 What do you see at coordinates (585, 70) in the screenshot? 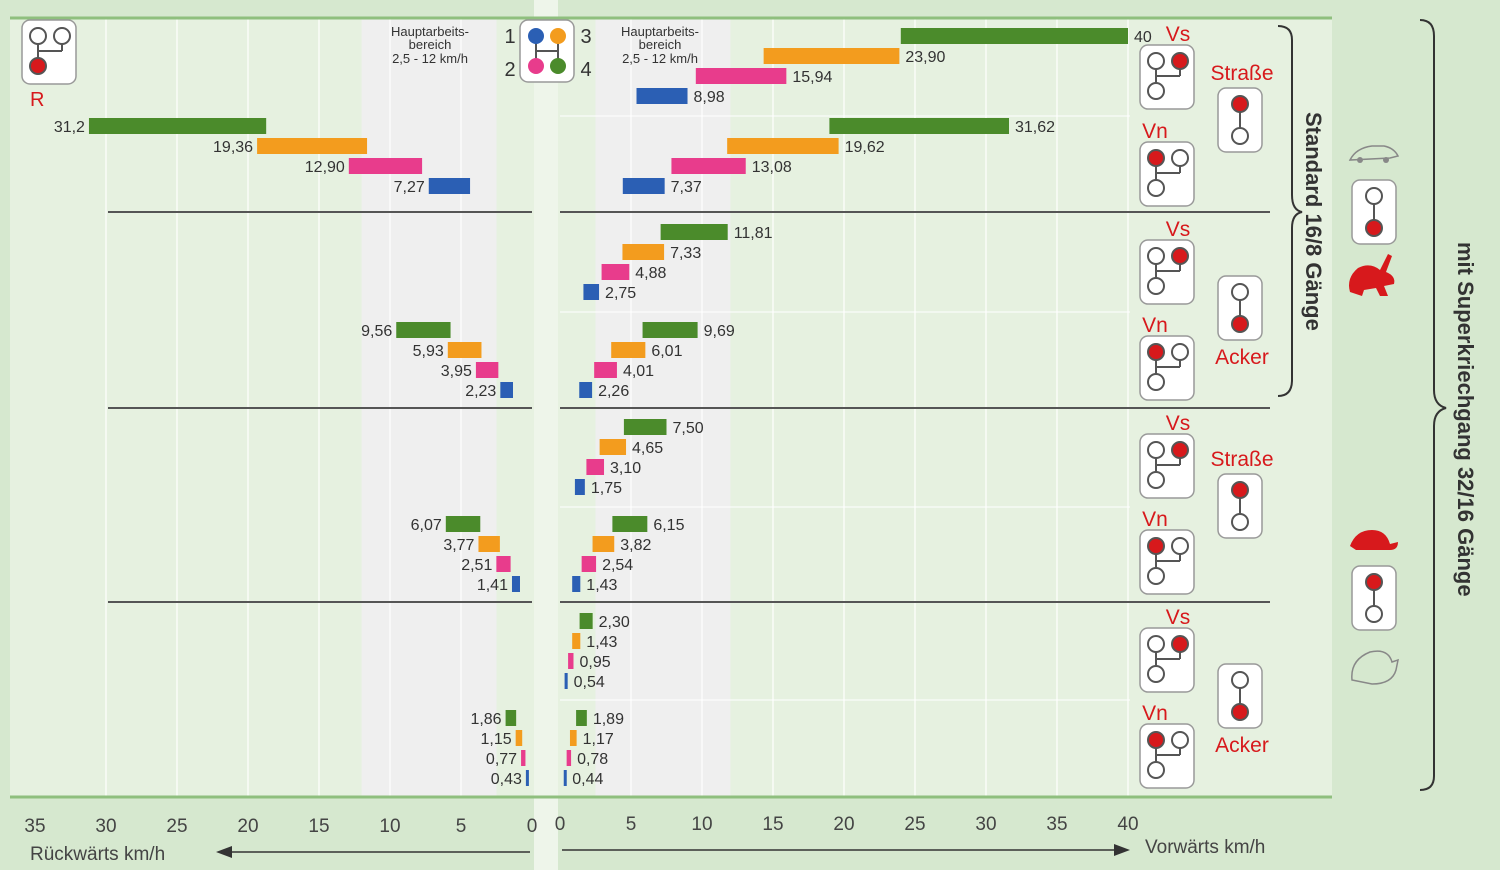
I see `legend-gear-4: 4` at bounding box center [585, 70].